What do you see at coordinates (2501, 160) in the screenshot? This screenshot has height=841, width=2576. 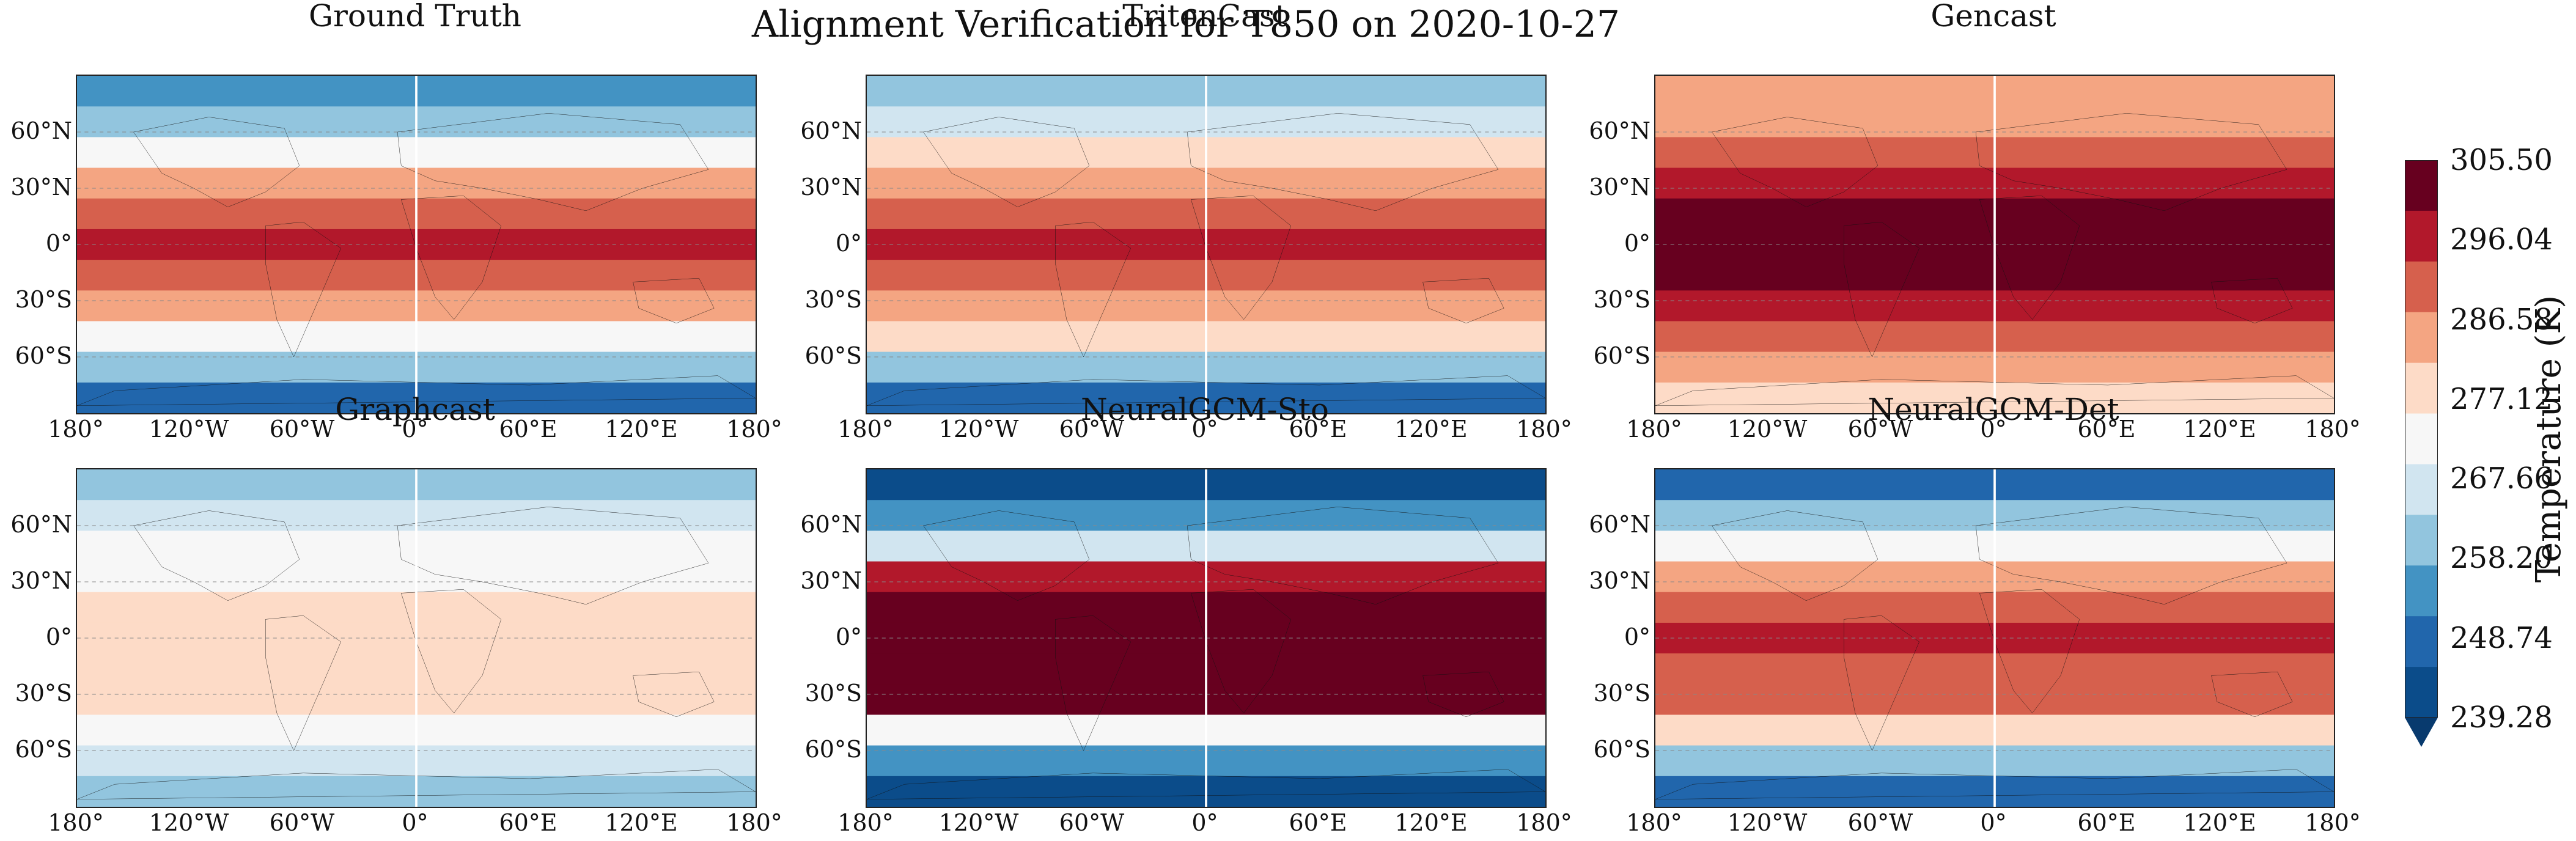 I see `colorbar-tick: 305.50` at bounding box center [2501, 160].